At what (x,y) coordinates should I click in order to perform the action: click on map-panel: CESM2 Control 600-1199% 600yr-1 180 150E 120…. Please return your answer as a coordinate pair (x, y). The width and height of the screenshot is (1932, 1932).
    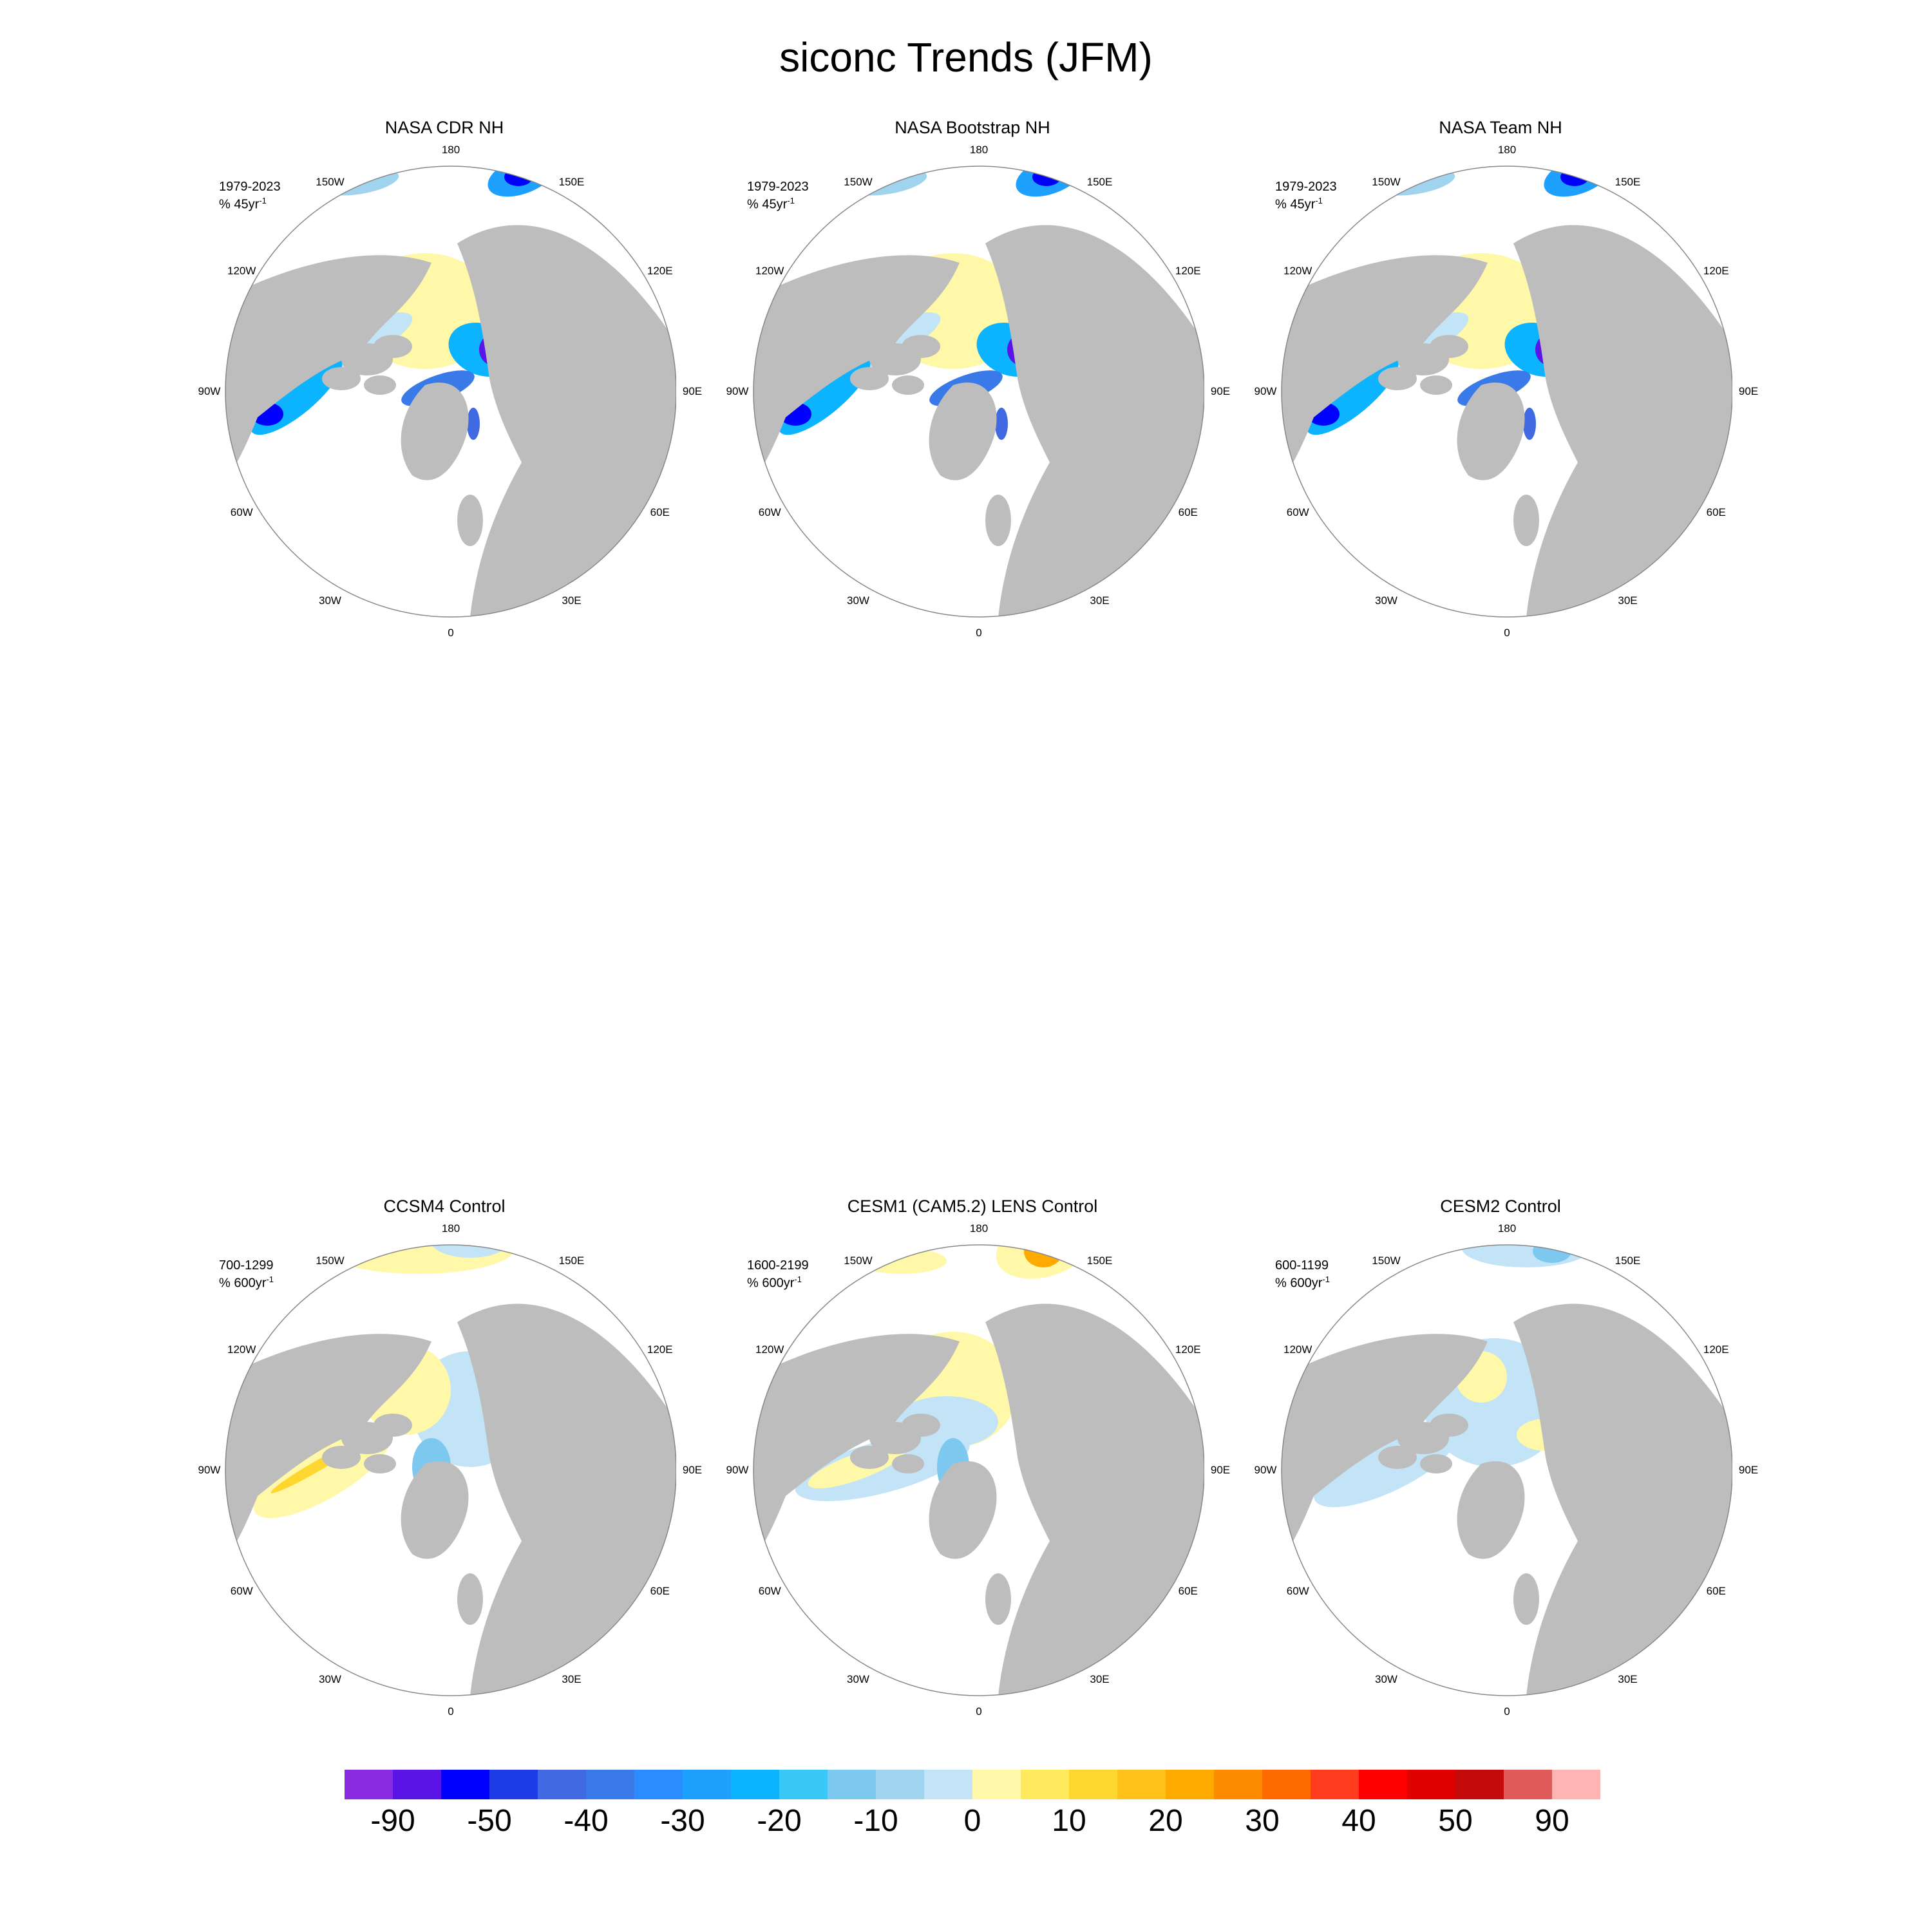
    Looking at the image, I should click on (1507, 1457).